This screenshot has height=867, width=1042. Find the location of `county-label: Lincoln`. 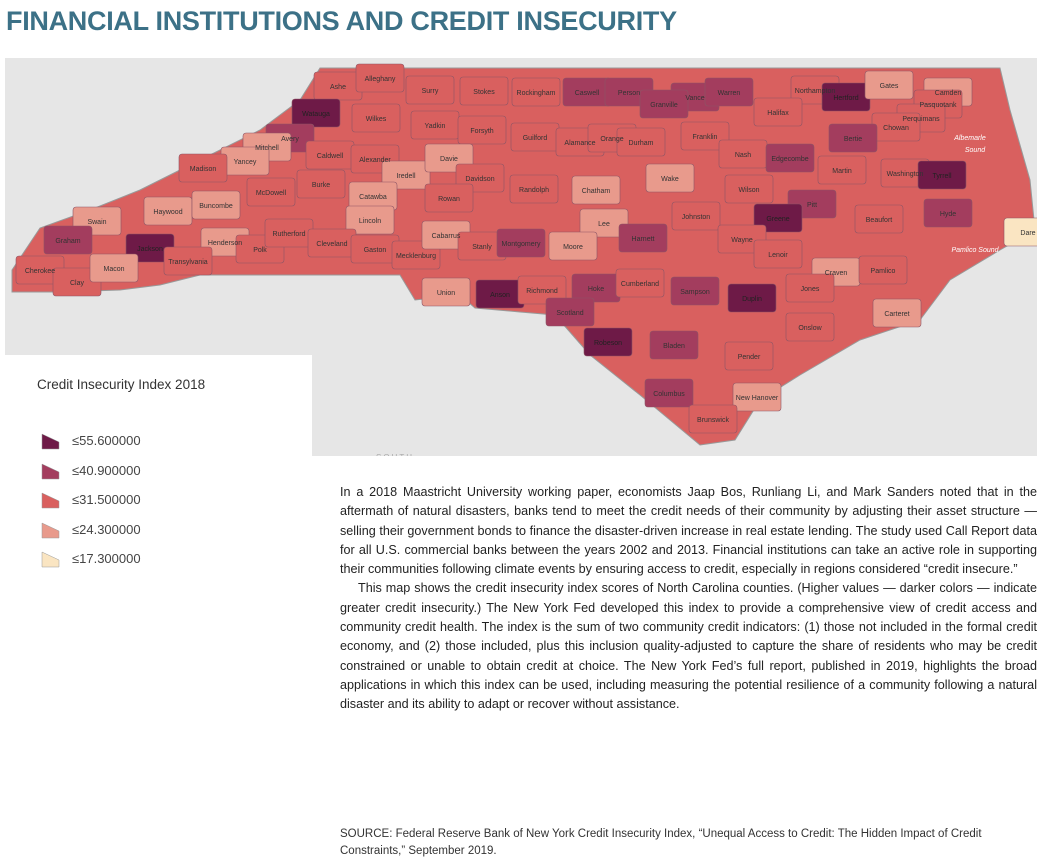

county-label: Lincoln is located at coordinates (370, 221).